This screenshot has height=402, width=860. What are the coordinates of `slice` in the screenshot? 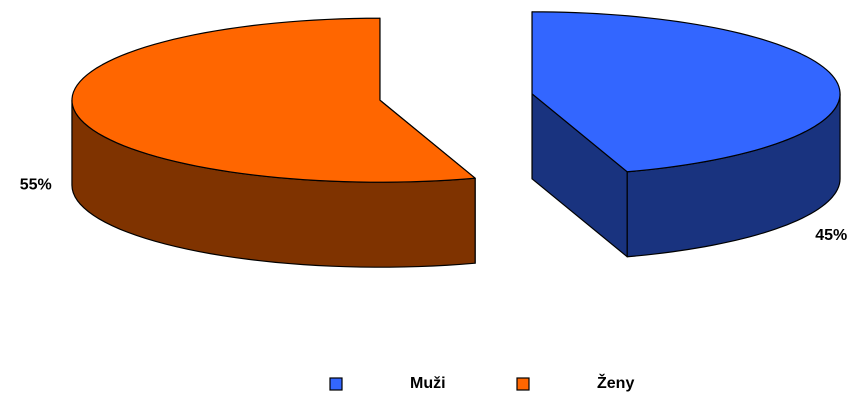 It's located at (686, 92).